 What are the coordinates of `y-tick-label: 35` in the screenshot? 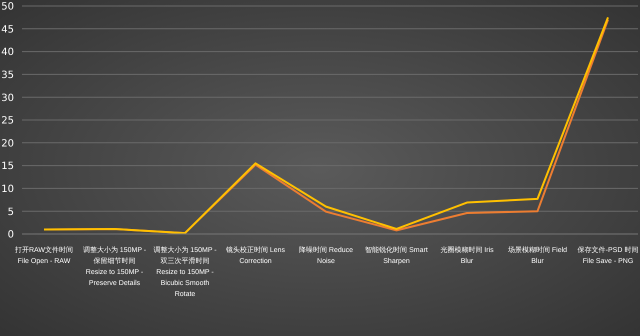 It's located at (7, 75).